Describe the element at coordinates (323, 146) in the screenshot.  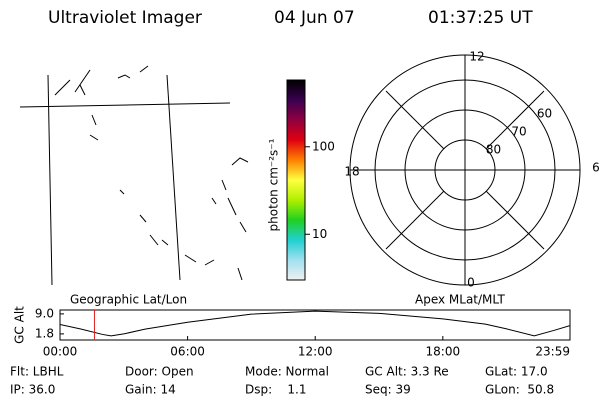
I see `colorbar-tick-label: 100` at that location.